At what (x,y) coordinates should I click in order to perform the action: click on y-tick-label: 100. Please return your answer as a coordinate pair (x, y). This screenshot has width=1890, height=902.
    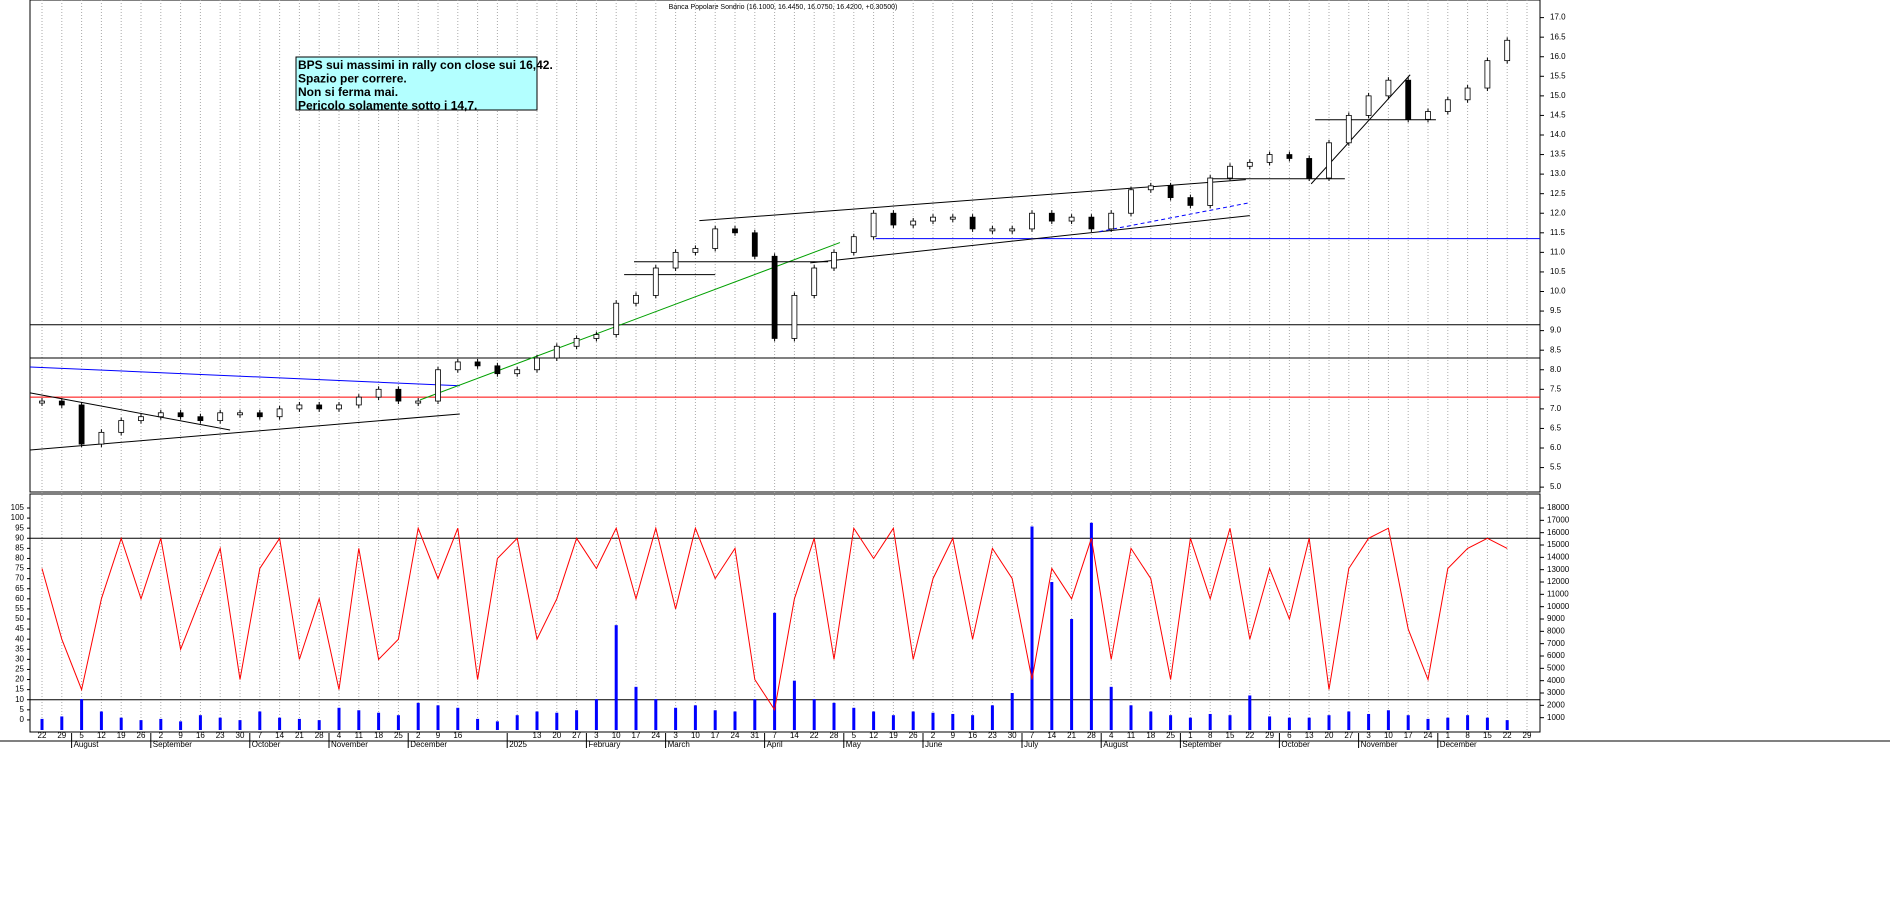
    Looking at the image, I should click on (18, 517).